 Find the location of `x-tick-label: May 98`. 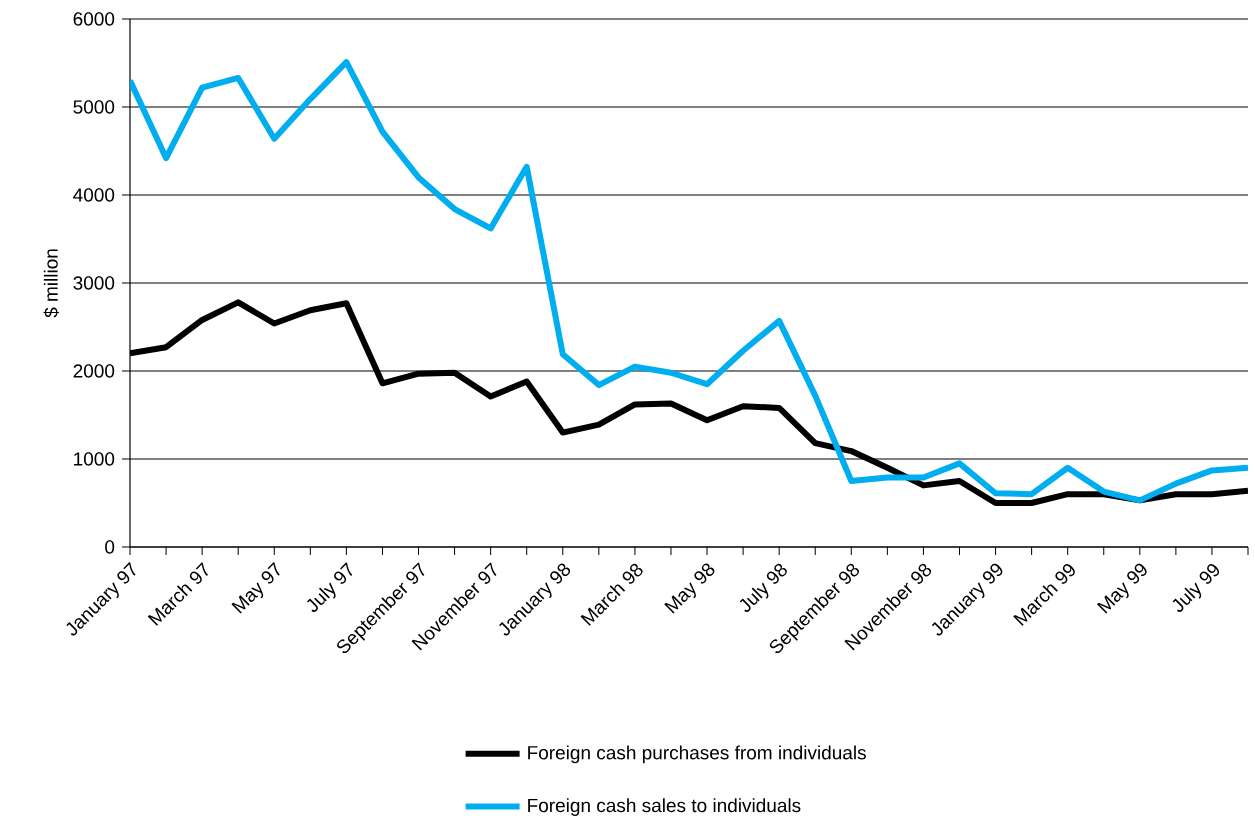

x-tick-label: May 98 is located at coordinates (689, 588).